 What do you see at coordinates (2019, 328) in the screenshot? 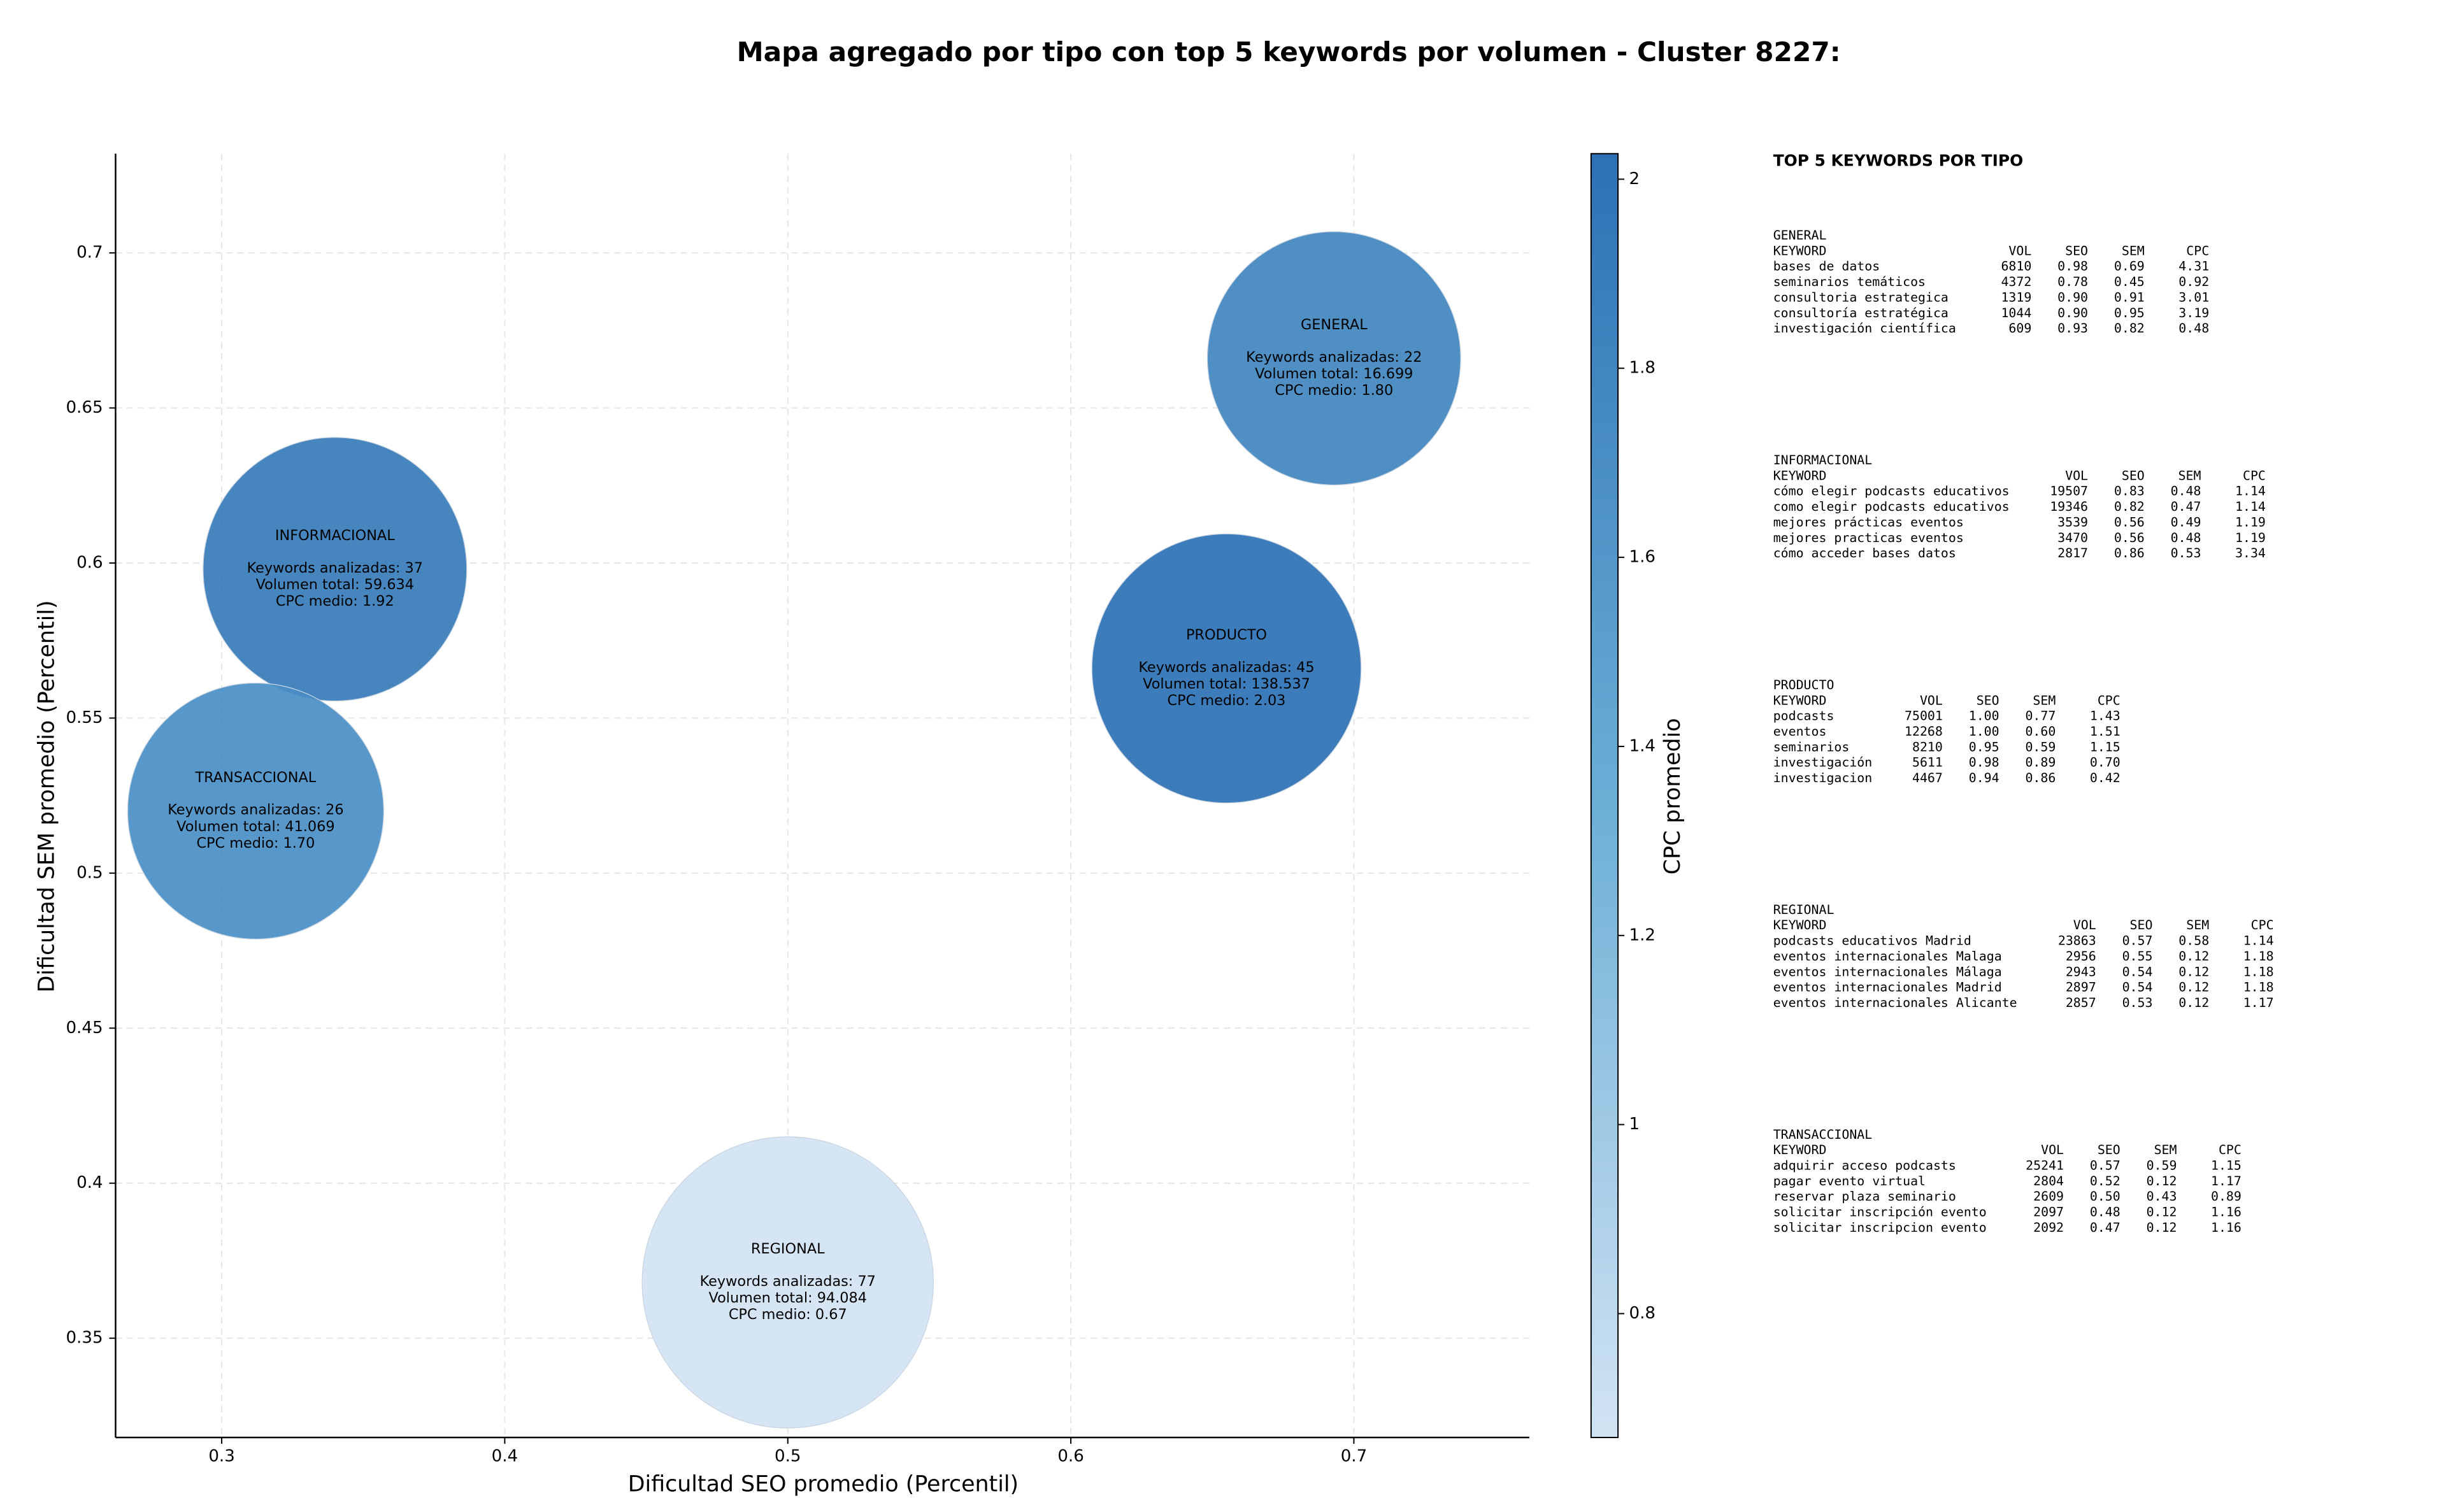
I see `value-cell: 609` at bounding box center [2019, 328].